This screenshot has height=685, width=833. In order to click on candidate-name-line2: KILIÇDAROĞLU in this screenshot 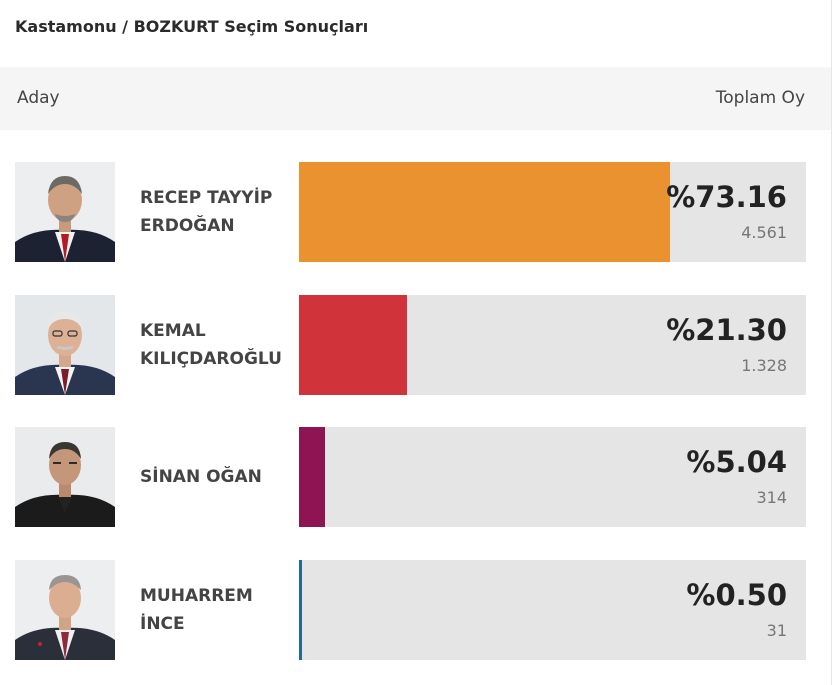, I will do `click(211, 359)`.